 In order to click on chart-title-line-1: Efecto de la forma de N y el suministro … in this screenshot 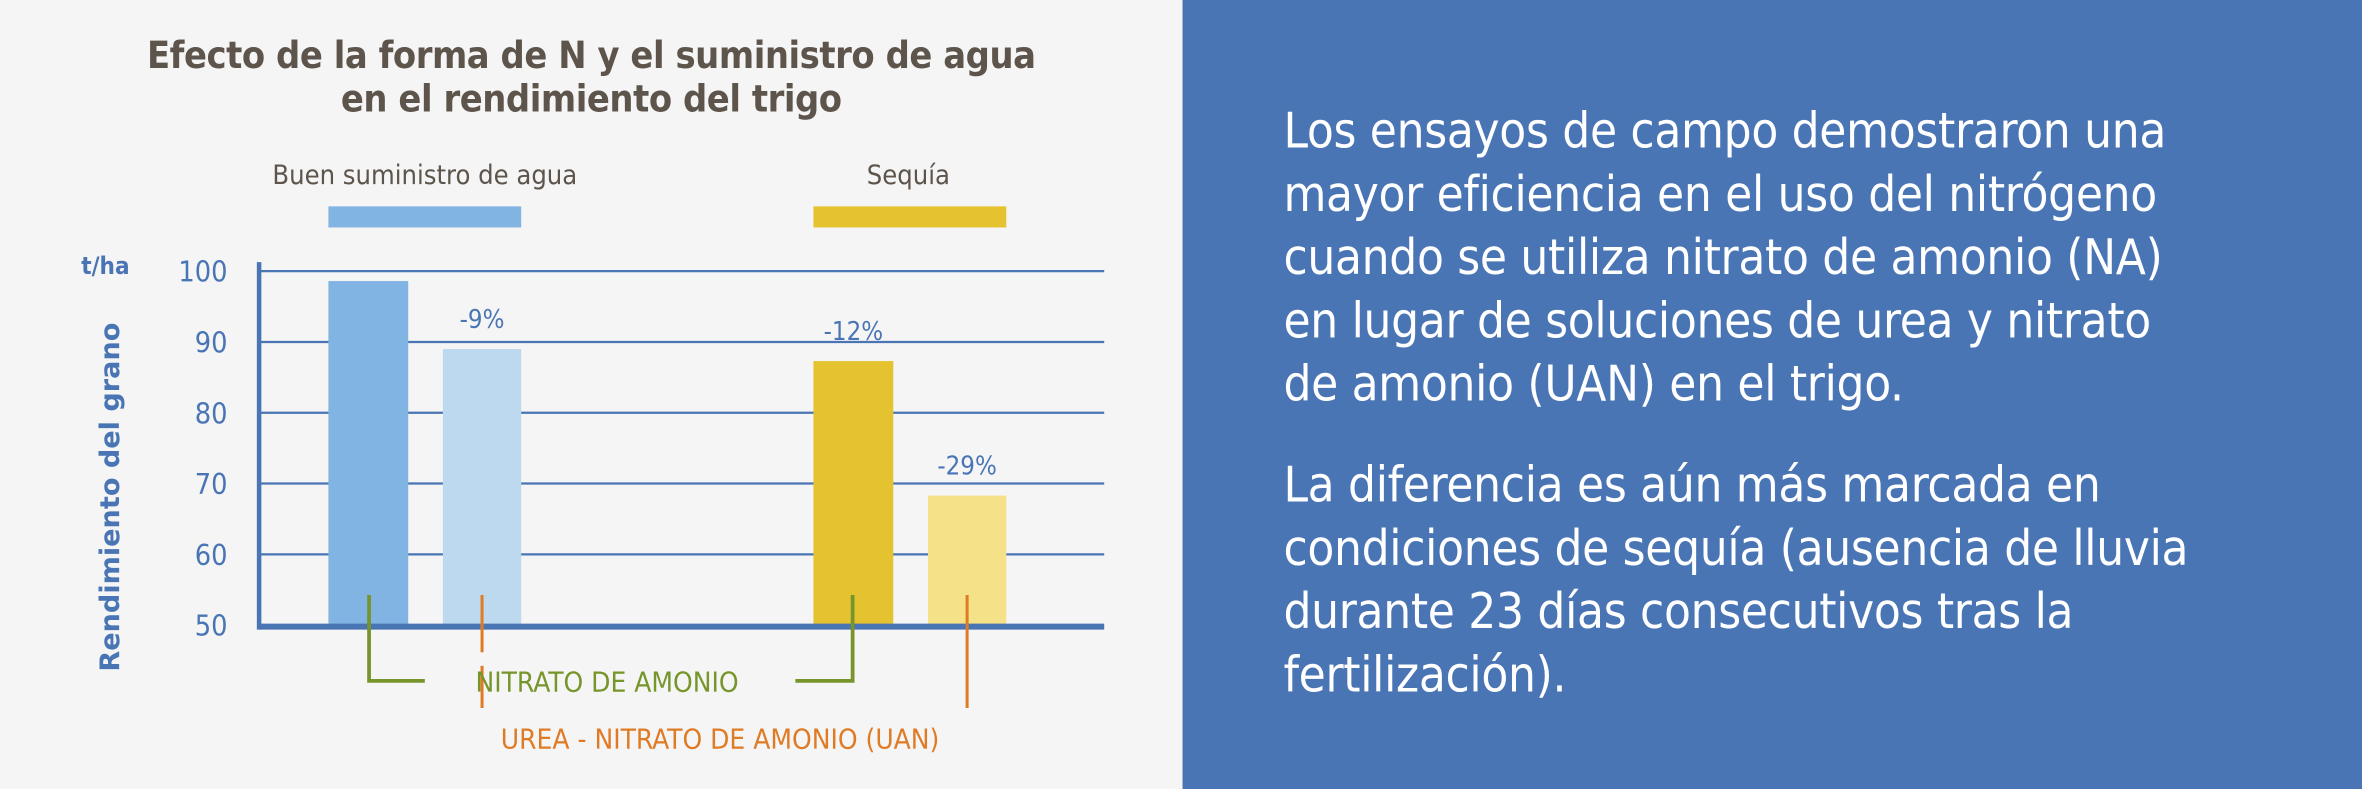, I will do `click(591, 55)`.